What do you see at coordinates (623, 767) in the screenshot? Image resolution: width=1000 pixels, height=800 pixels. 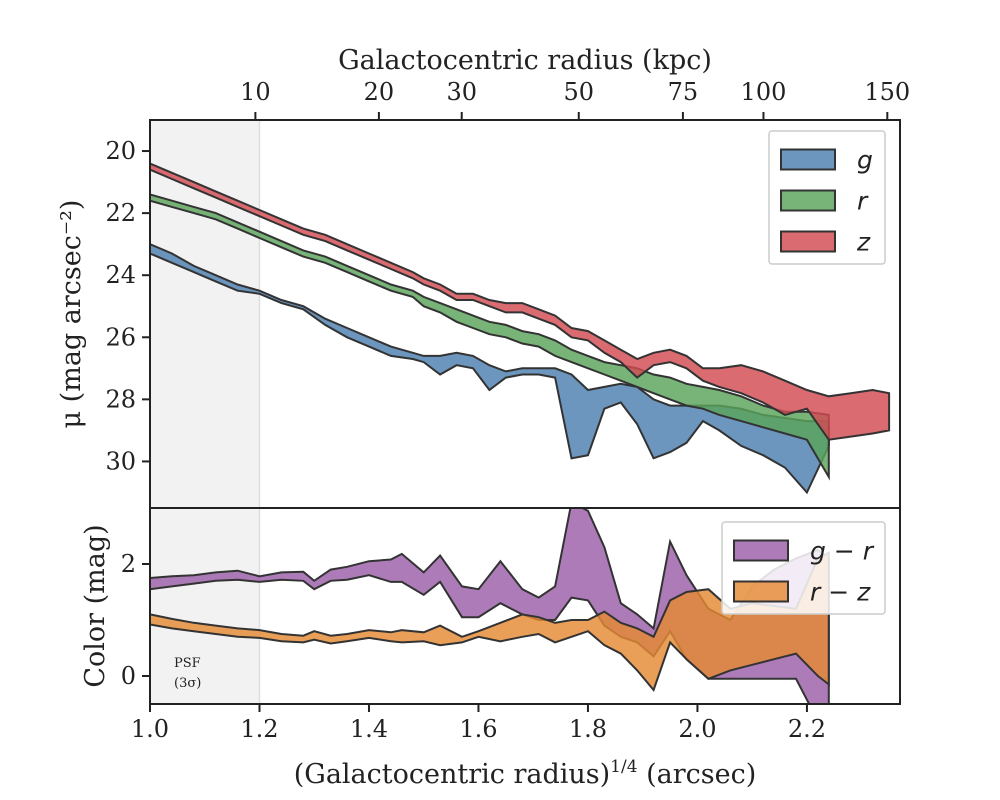 I see `x-axis-title-exponent: 1/4` at bounding box center [623, 767].